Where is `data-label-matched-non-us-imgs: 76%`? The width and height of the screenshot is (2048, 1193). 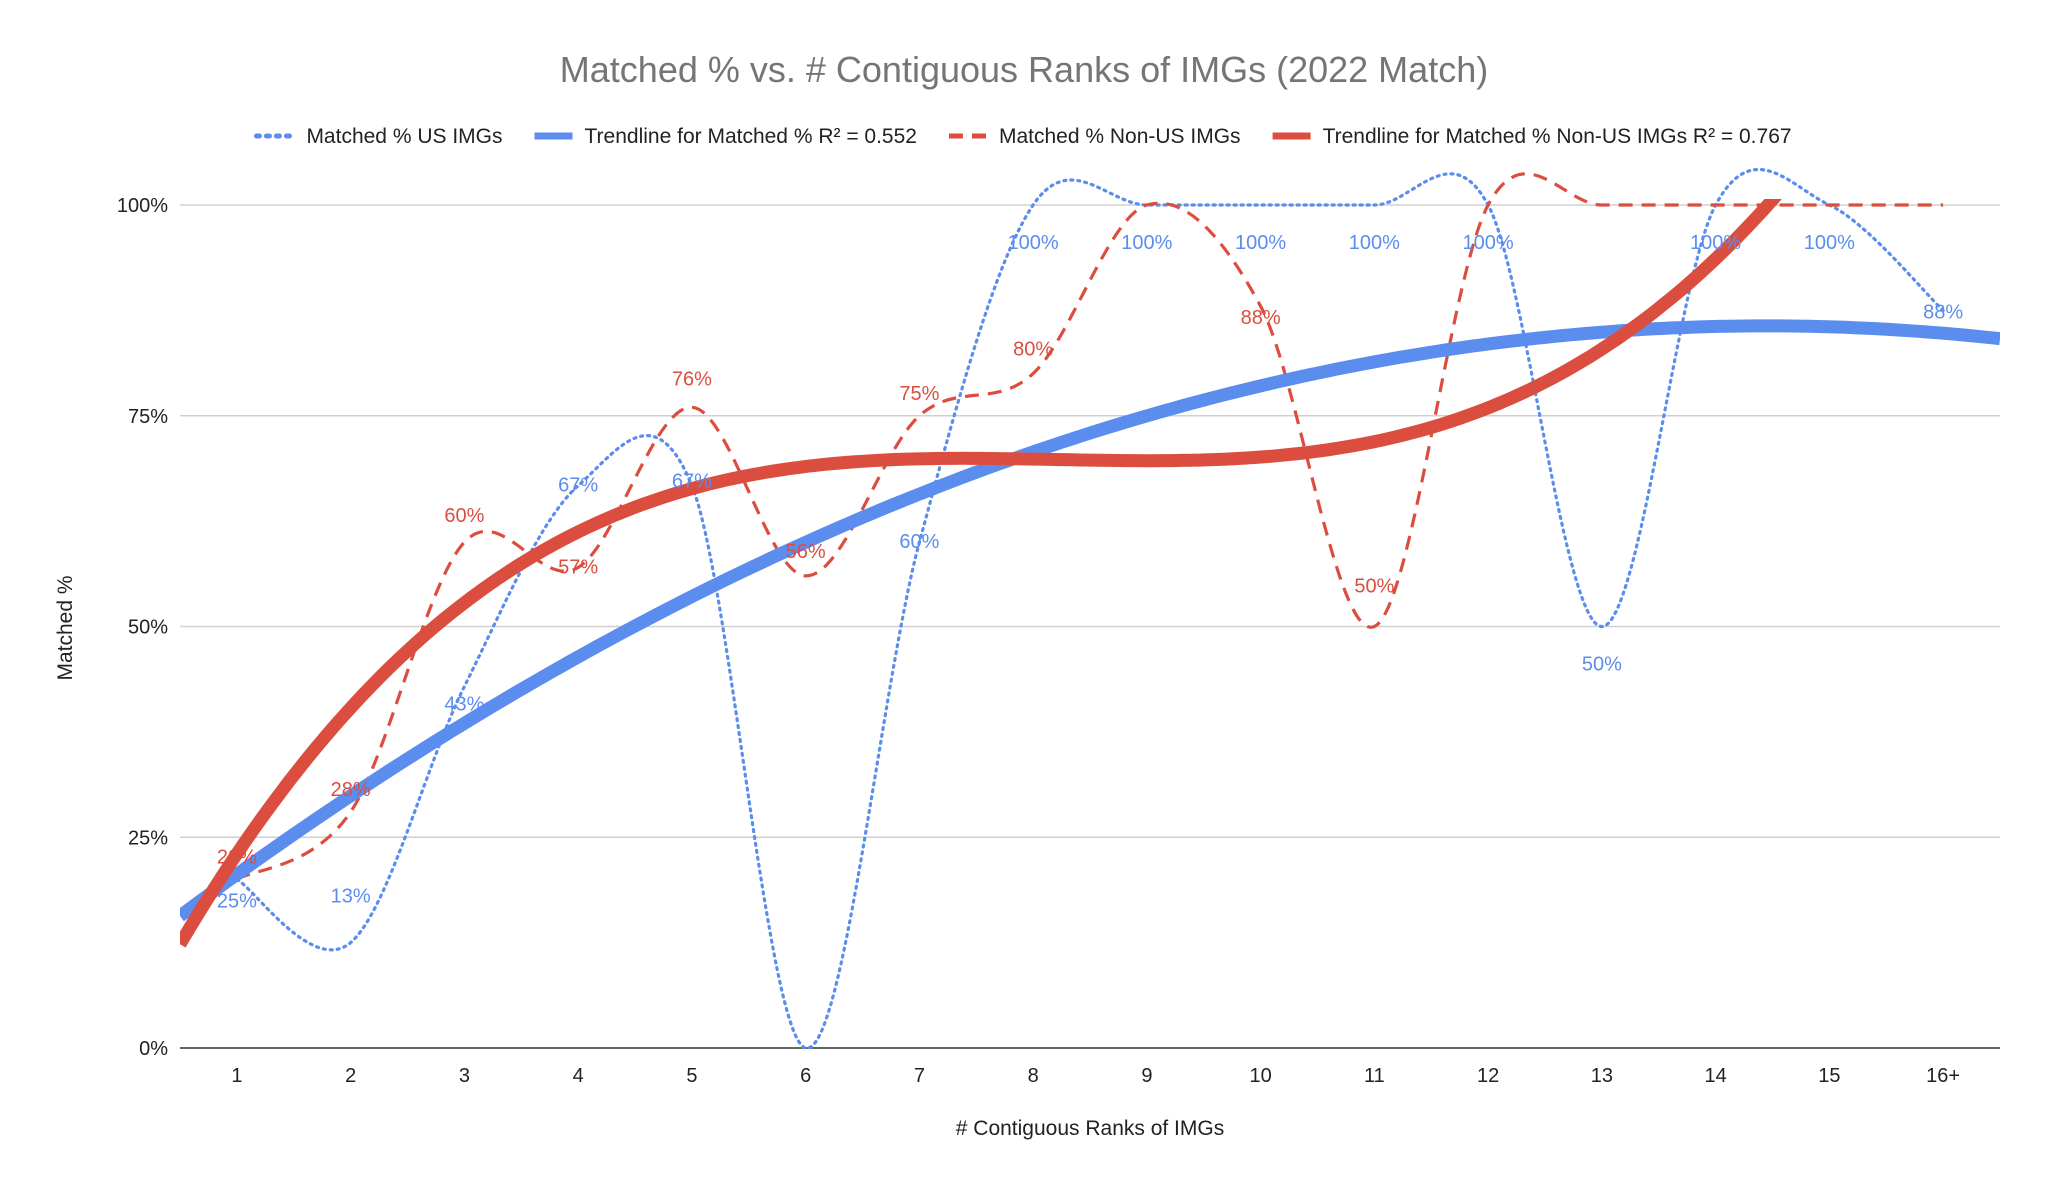
data-label-matched-non-us-imgs: 76% is located at coordinates (692, 379).